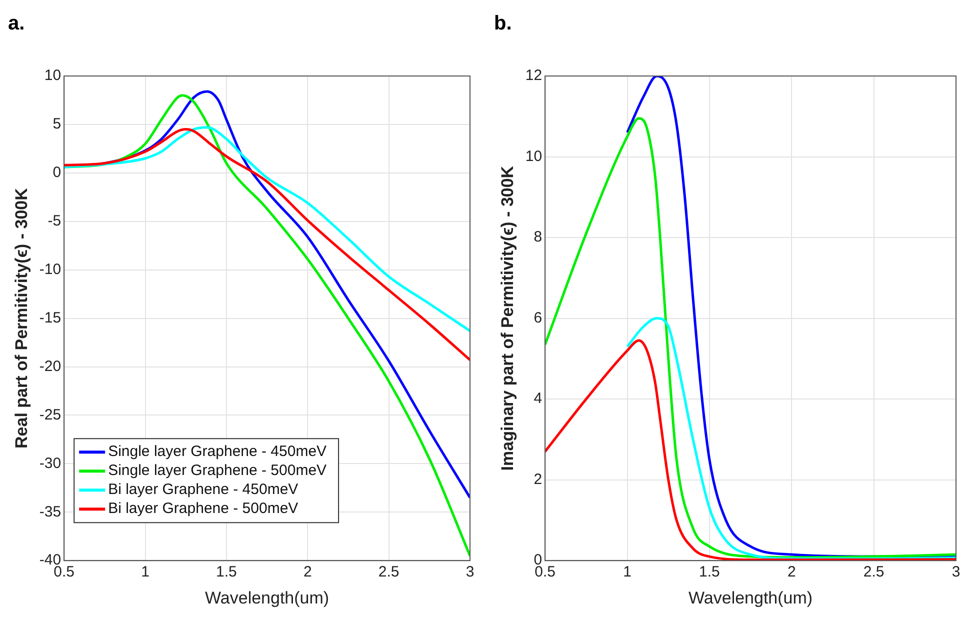 Image resolution: width=973 pixels, height=617 pixels. Describe the element at coordinates (538, 399) in the screenshot. I see `y-tick-label: 4` at that location.